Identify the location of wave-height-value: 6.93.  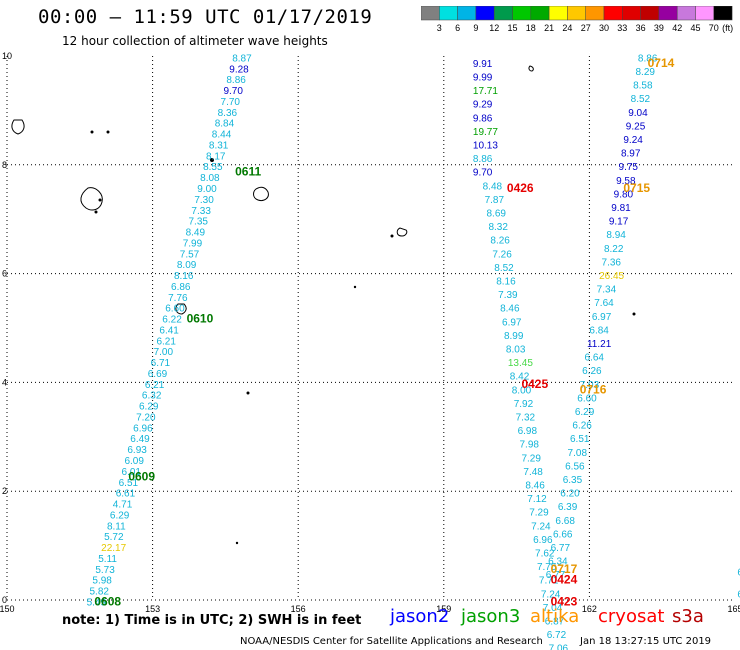
(137, 450).